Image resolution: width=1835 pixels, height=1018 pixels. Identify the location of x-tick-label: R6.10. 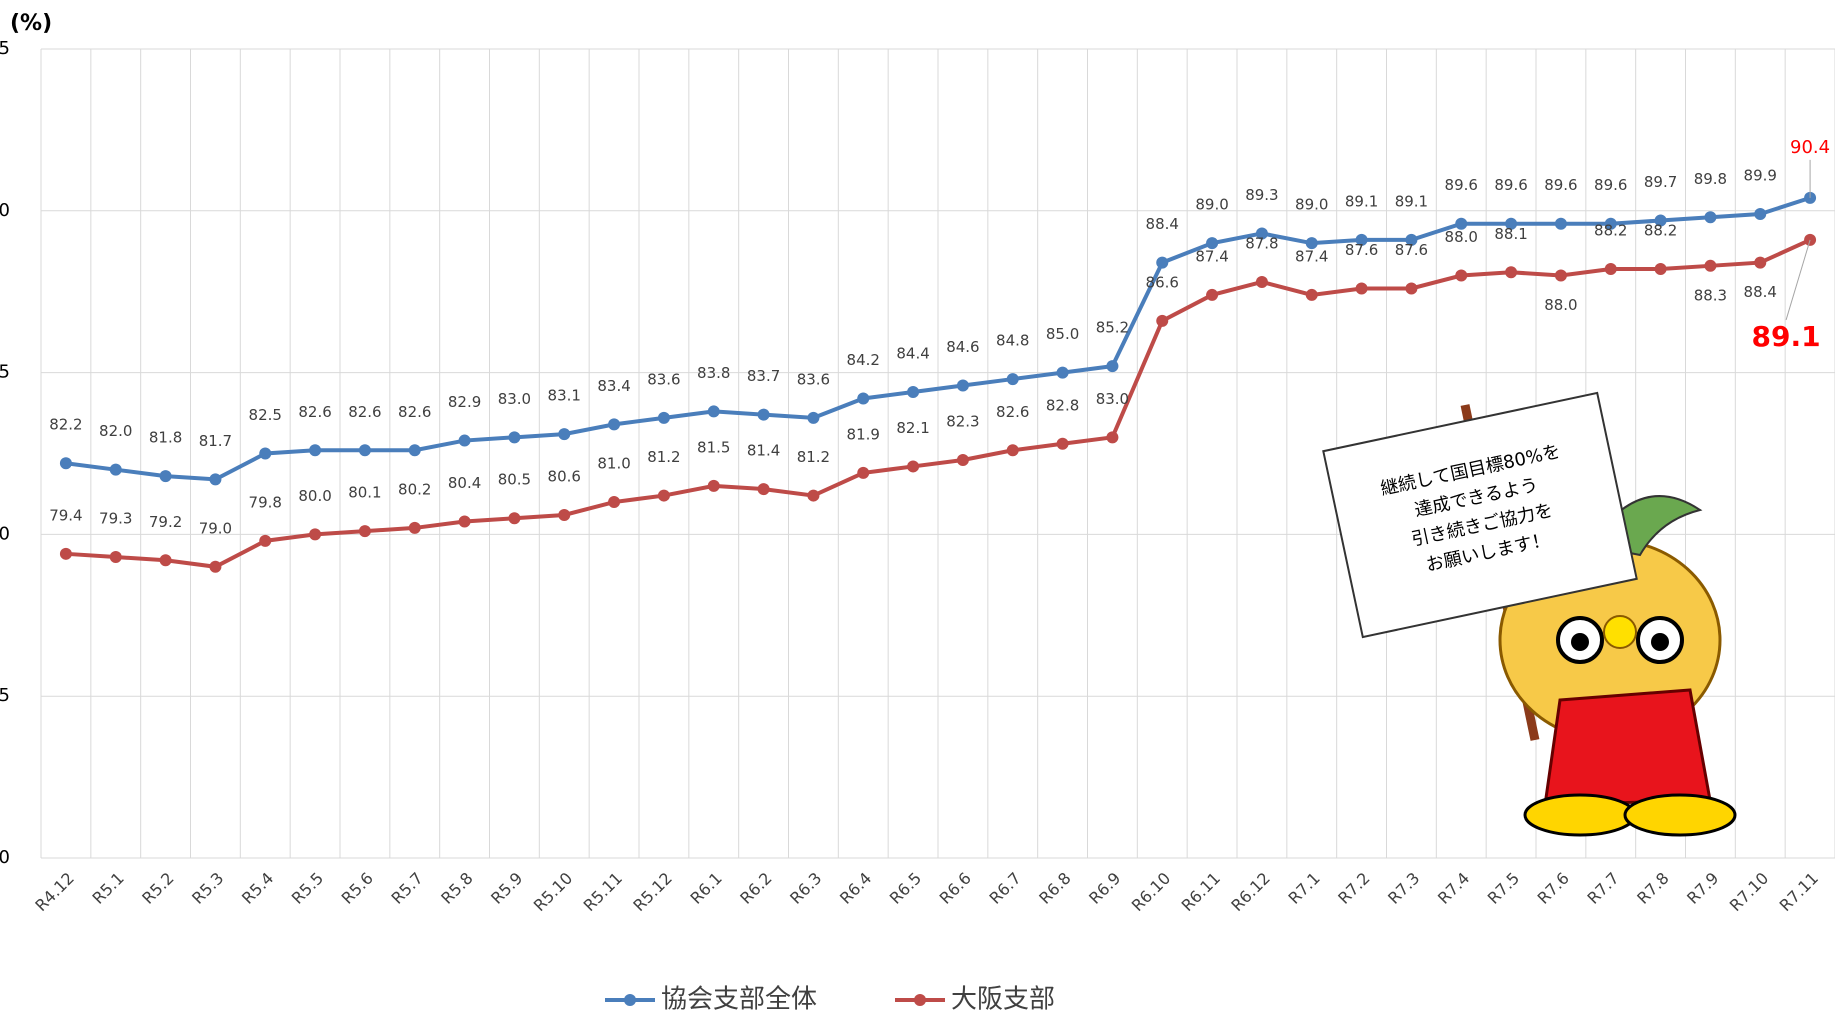
(1151, 892).